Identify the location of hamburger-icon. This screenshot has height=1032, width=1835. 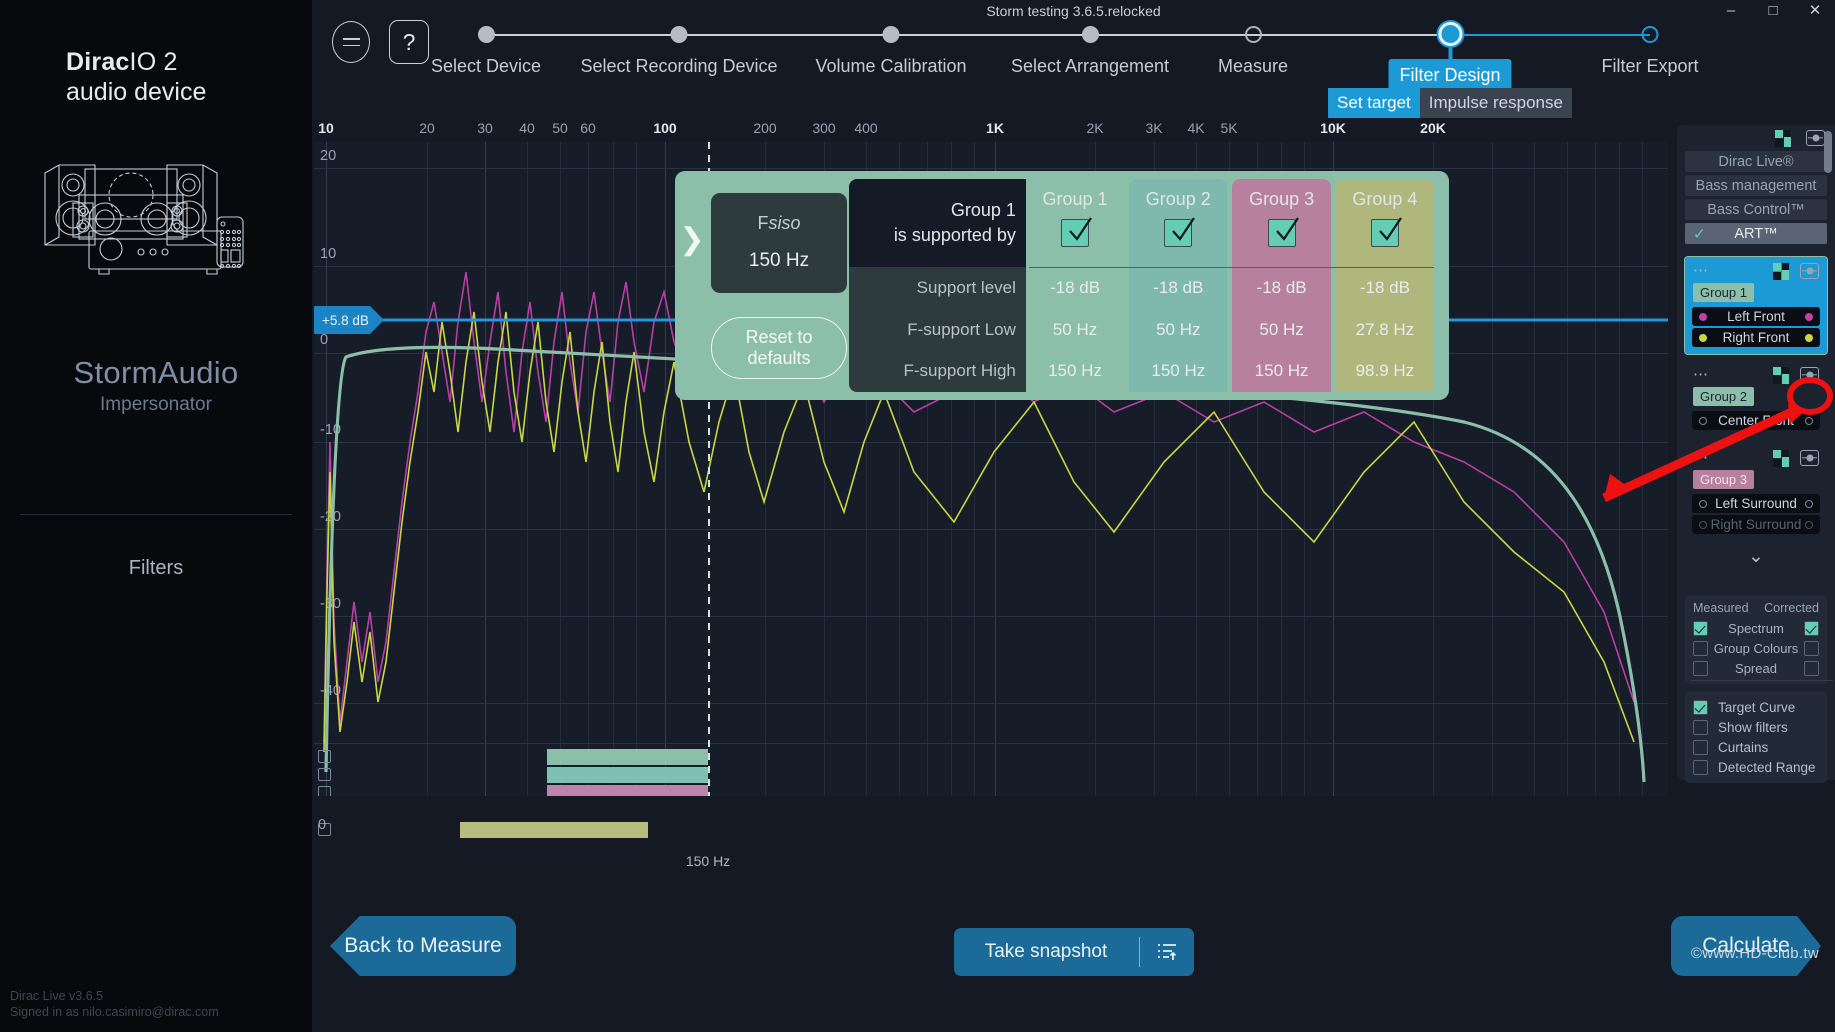
(351, 42).